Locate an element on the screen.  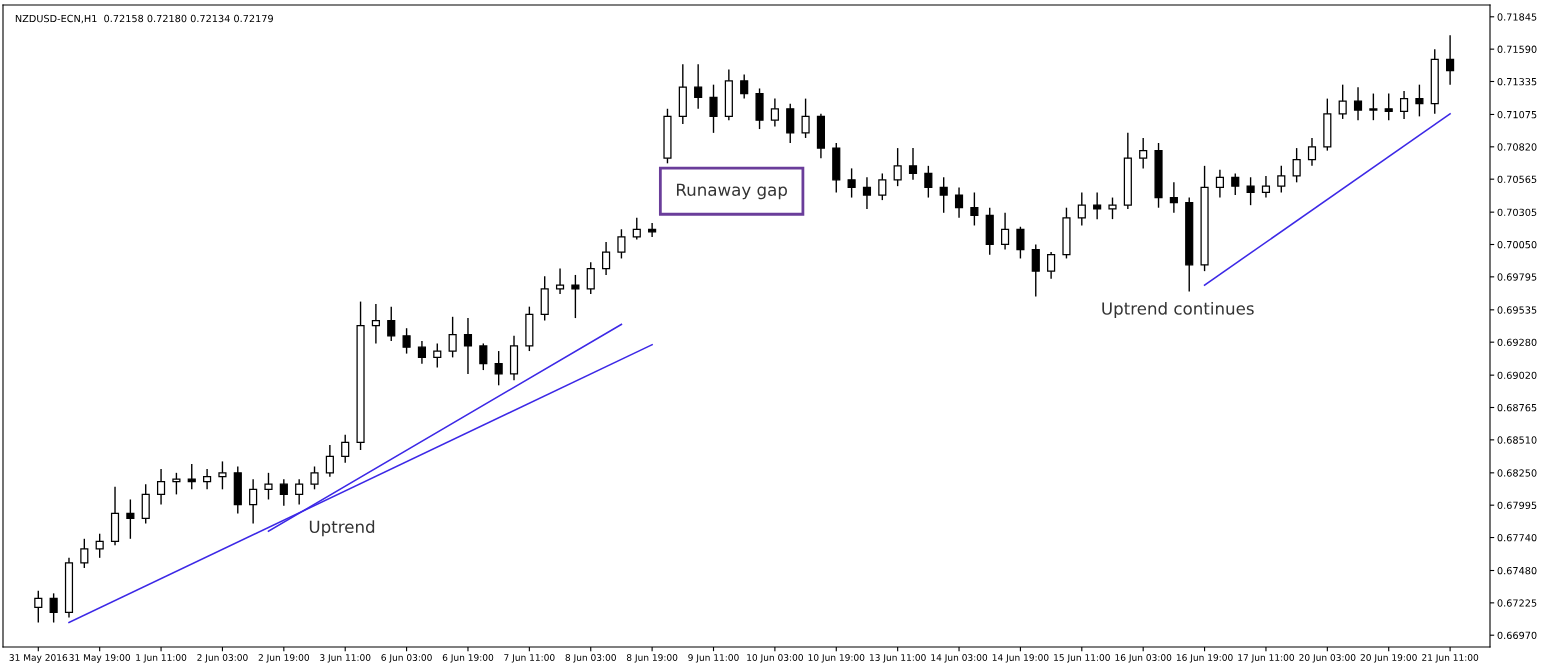
x-tick-label: 16 Jun 03:00 is located at coordinates (1143, 658).